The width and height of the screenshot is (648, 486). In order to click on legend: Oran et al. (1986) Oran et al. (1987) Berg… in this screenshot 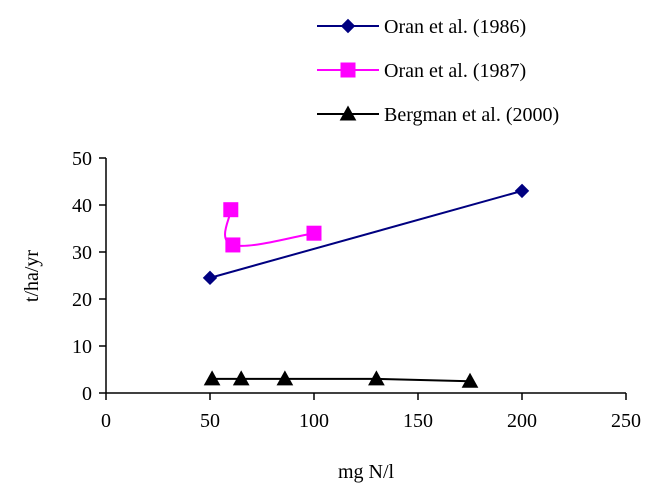, I will do `click(438, 71)`.